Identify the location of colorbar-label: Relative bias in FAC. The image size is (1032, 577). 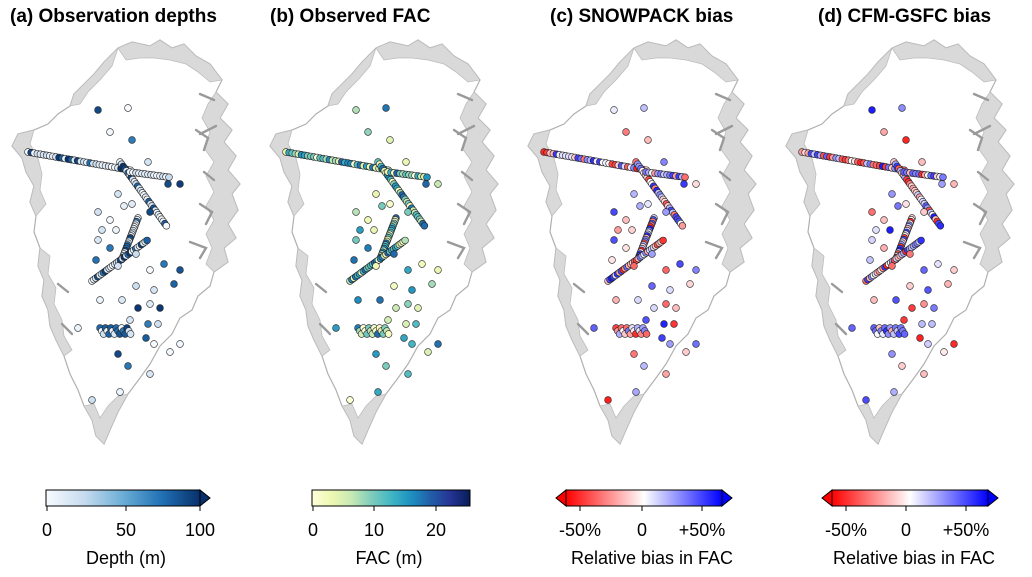
(652, 558).